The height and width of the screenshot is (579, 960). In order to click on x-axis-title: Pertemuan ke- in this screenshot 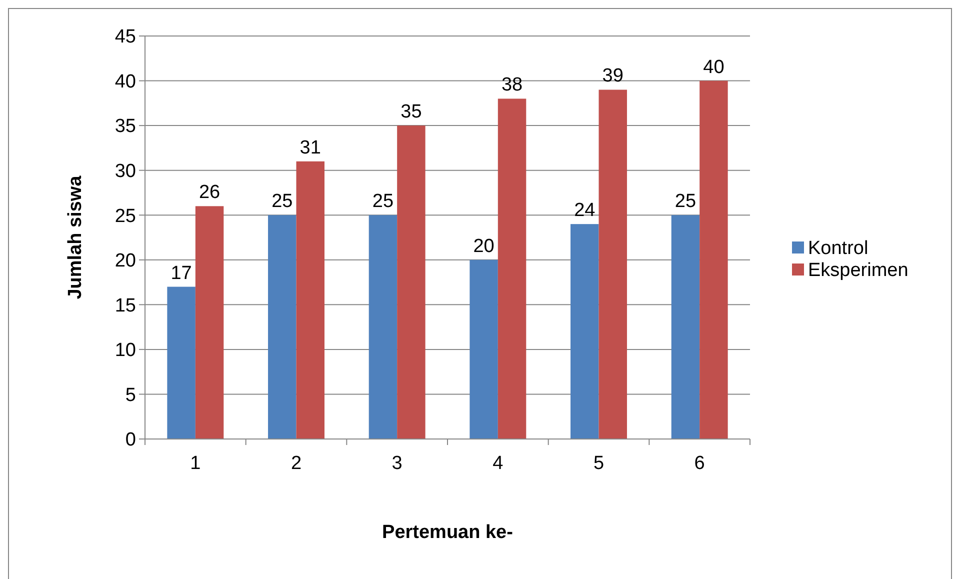, I will do `click(447, 532)`.